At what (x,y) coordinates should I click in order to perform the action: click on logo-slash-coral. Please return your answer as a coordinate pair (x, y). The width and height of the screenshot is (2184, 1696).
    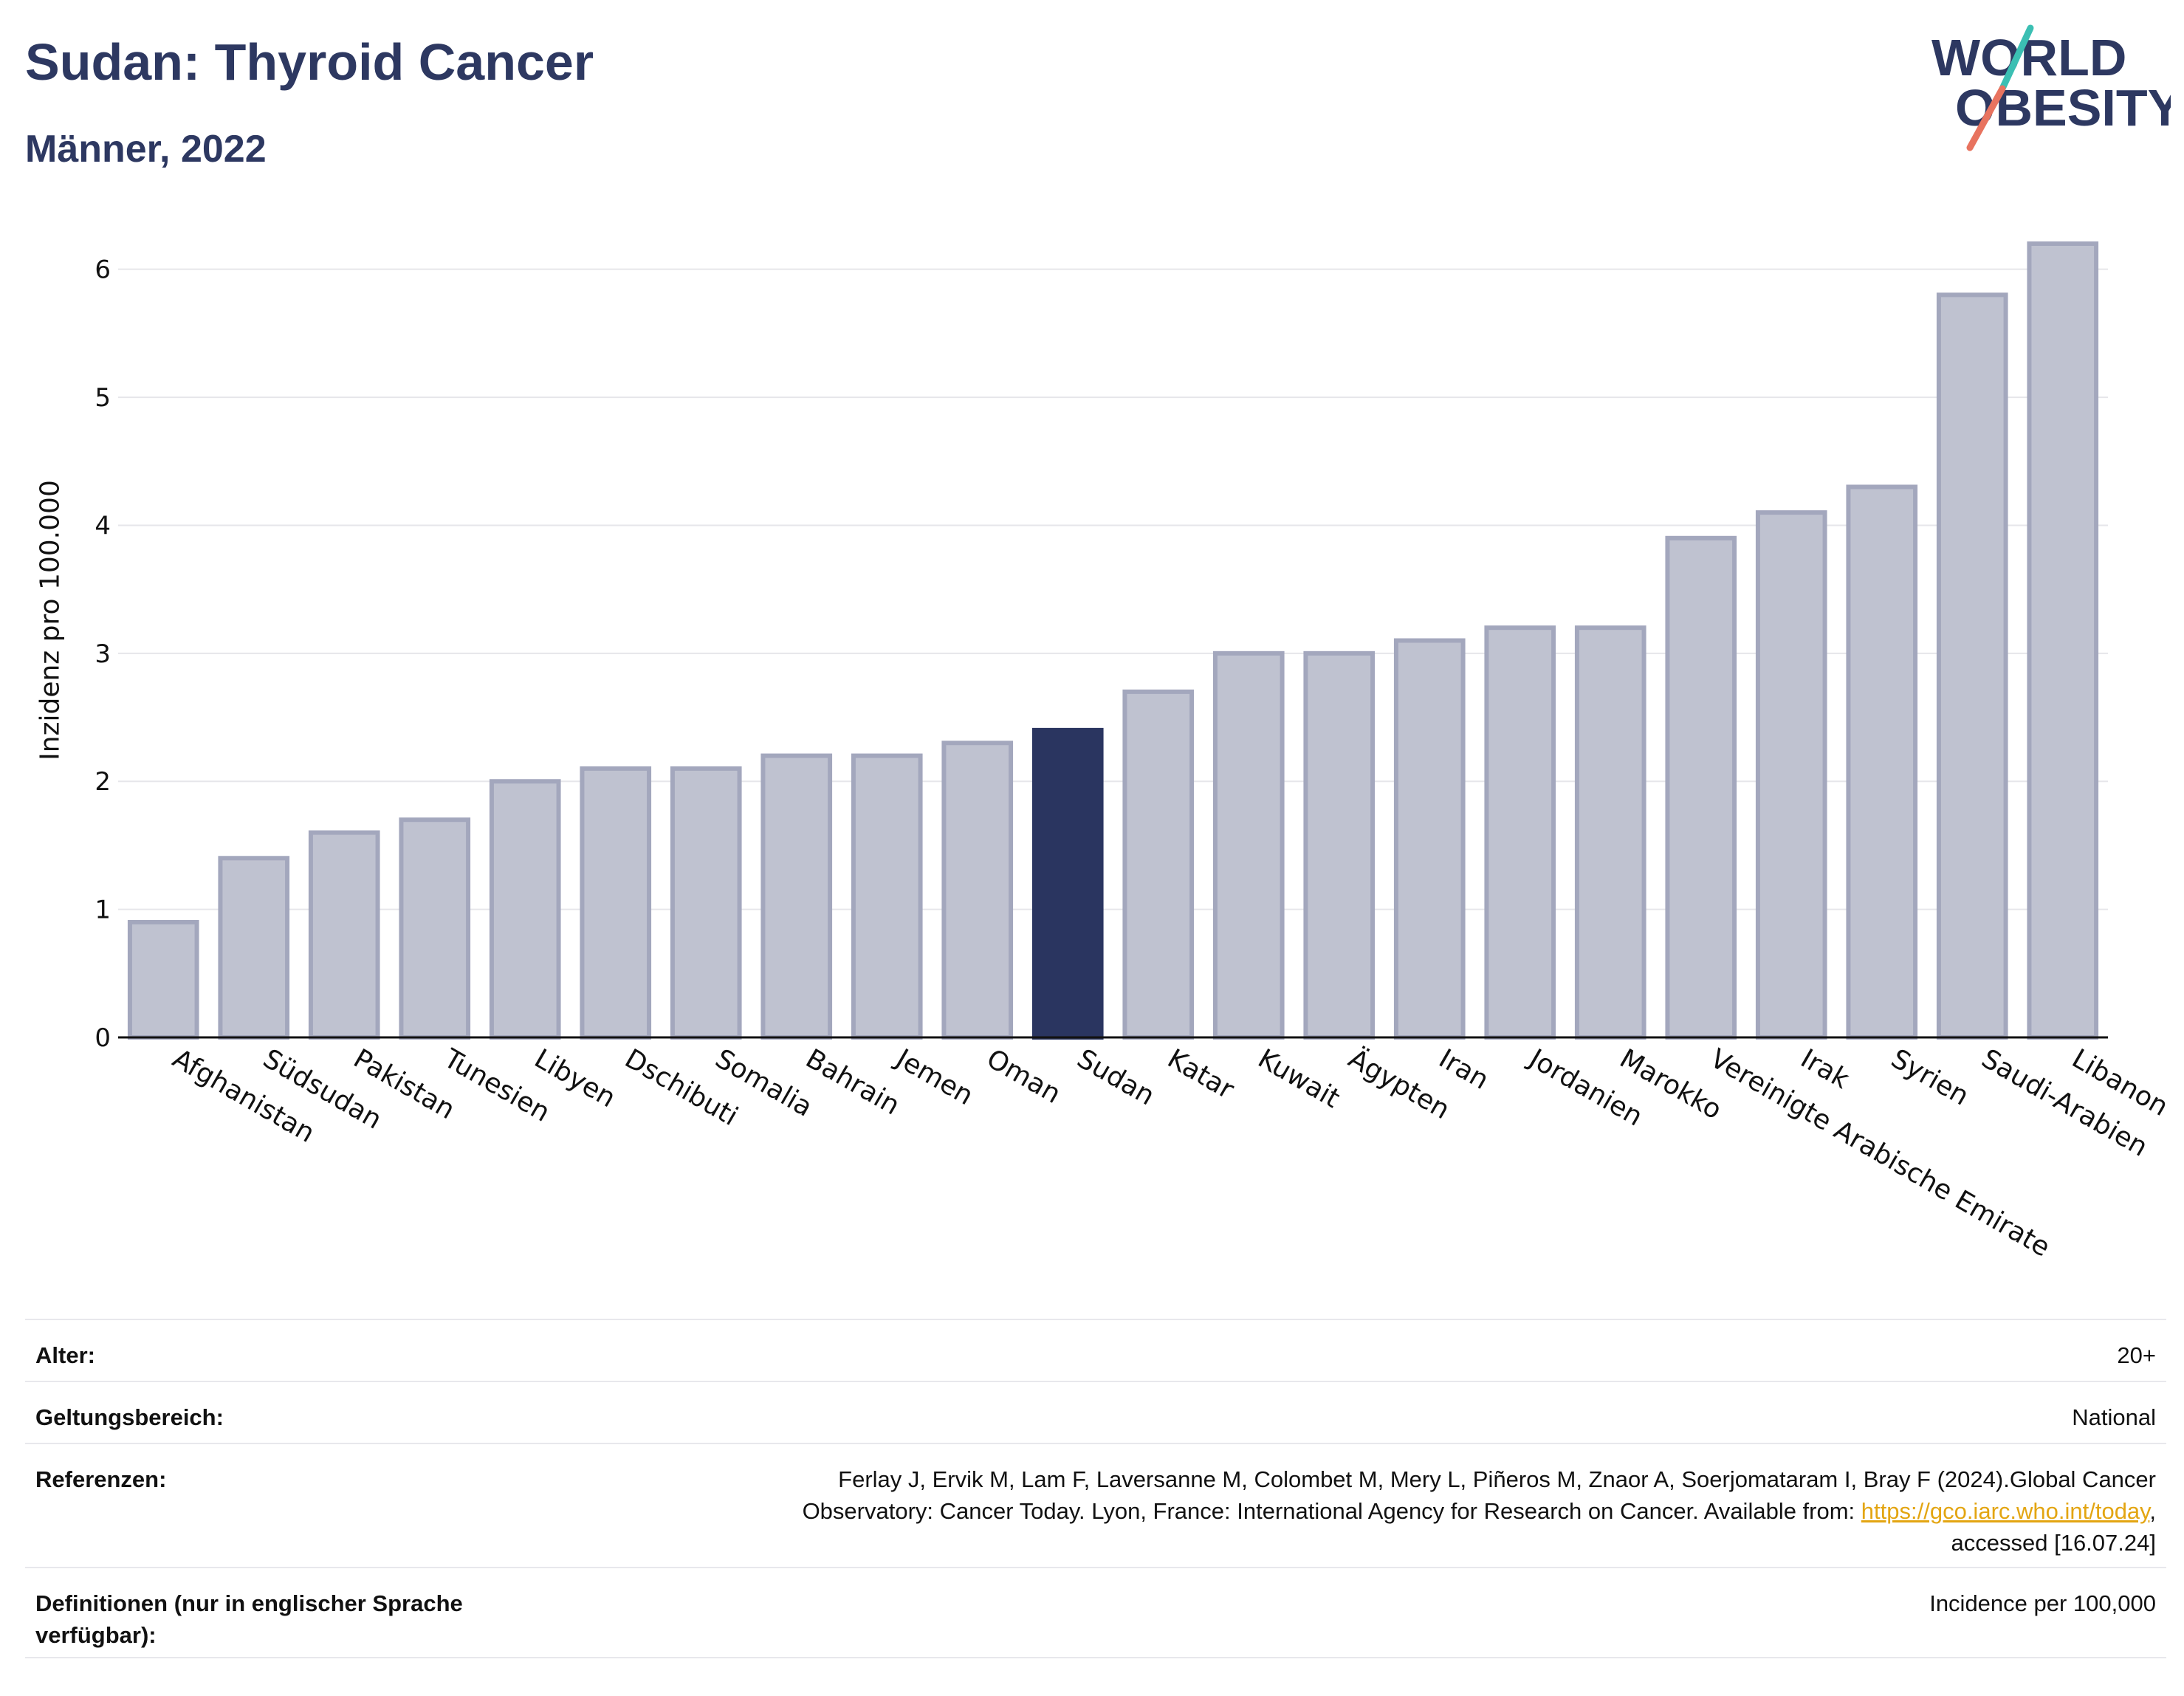
    Looking at the image, I should click on (1986, 118).